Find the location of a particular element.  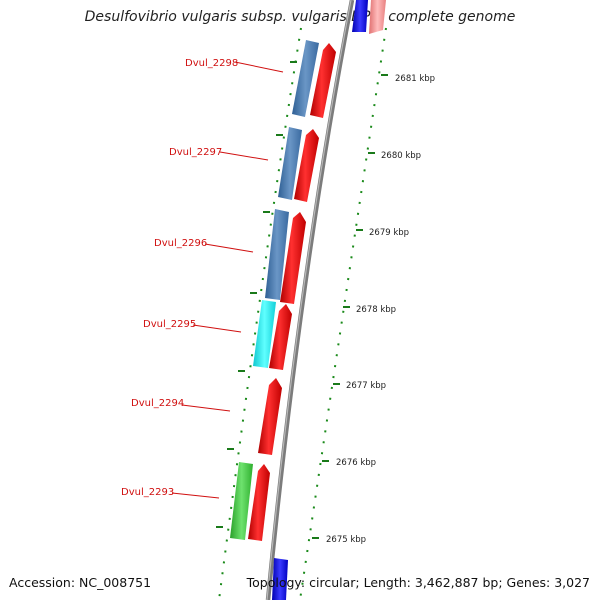

inner-ticks is located at coordinates (256, 294).